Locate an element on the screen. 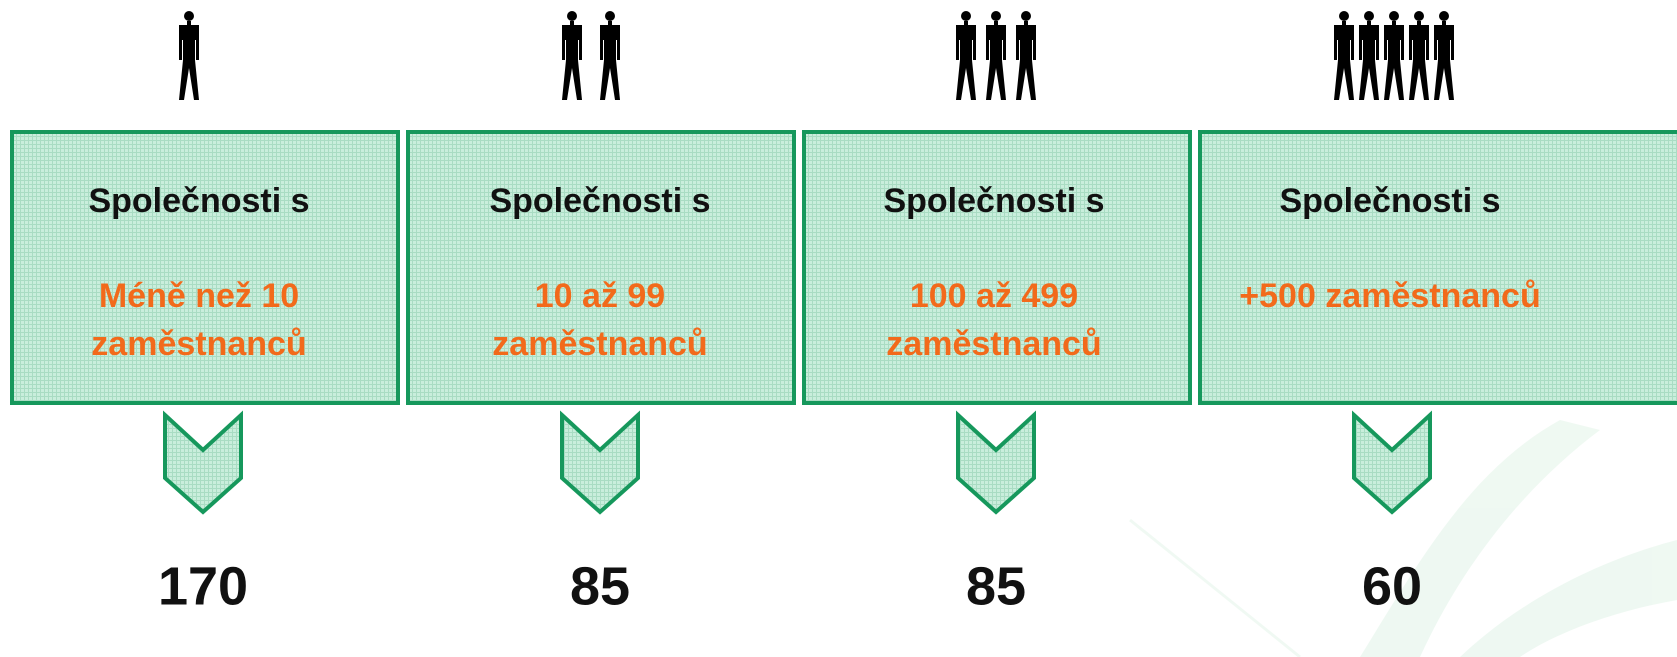  size-range: +500 zaměstnanců is located at coordinates (1389, 296).